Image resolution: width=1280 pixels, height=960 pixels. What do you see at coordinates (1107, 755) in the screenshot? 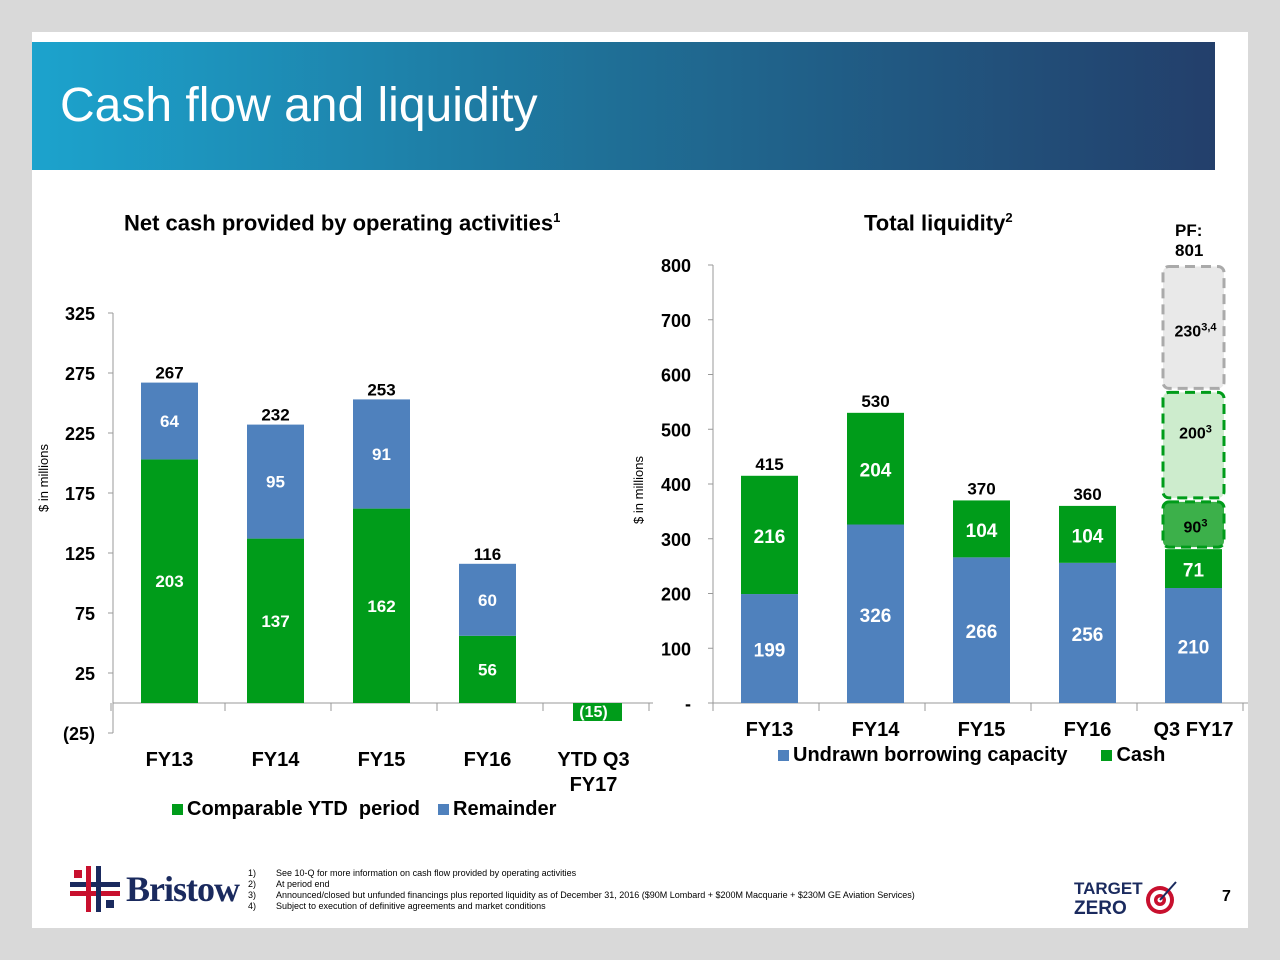
I see `legend-swatch-cash` at bounding box center [1107, 755].